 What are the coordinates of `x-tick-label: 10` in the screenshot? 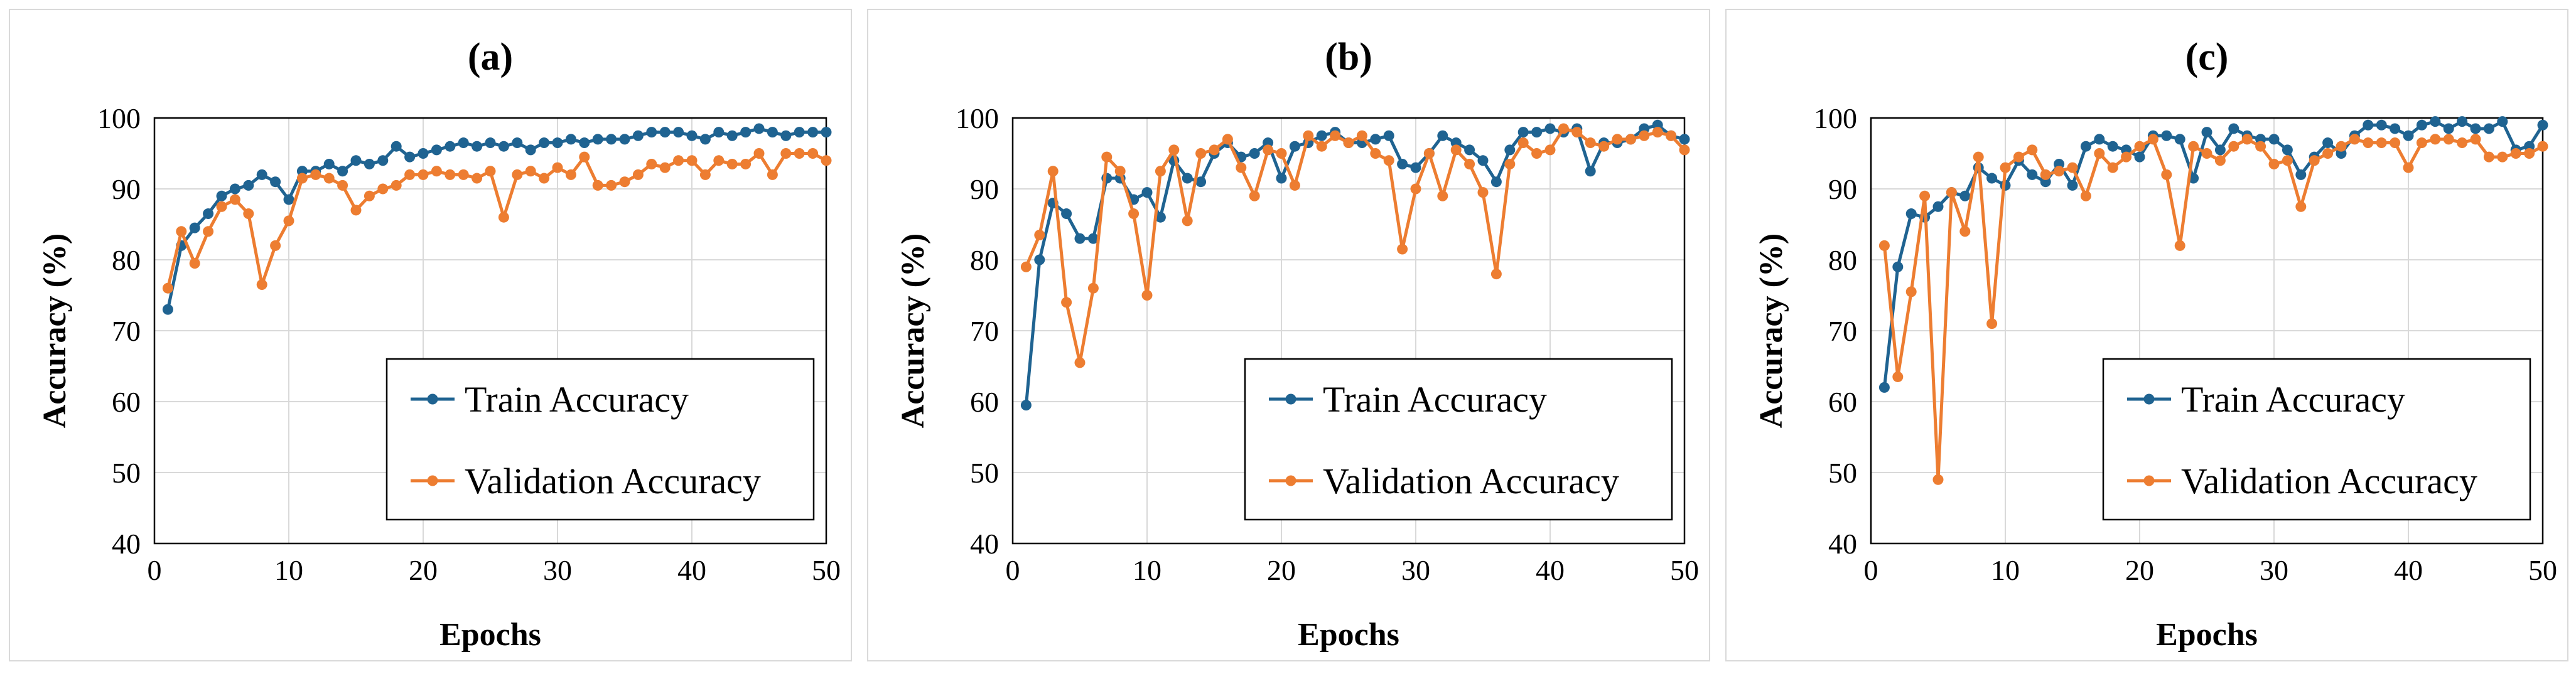 It's located at (2006, 570).